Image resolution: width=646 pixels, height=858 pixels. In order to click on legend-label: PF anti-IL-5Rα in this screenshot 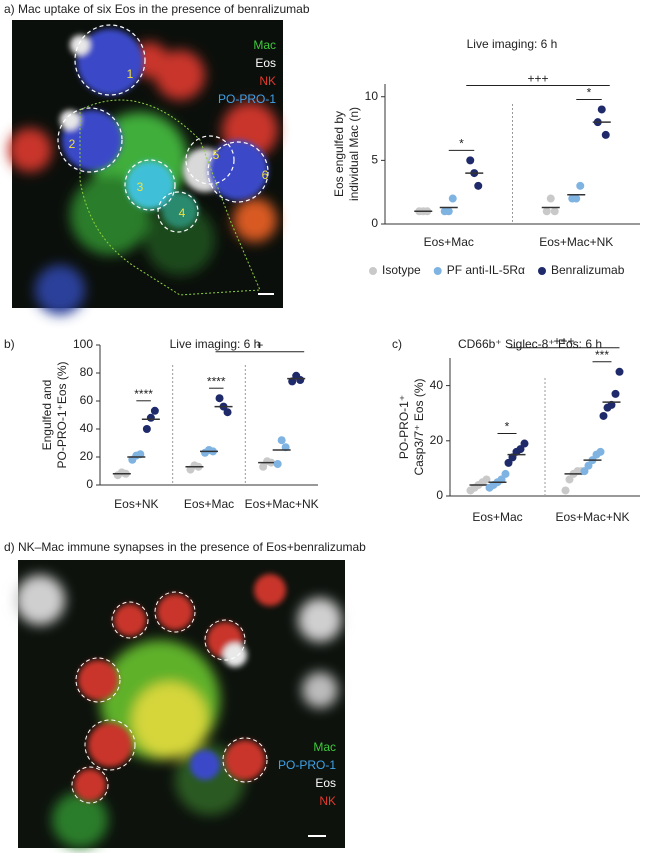, I will do `click(486, 270)`.